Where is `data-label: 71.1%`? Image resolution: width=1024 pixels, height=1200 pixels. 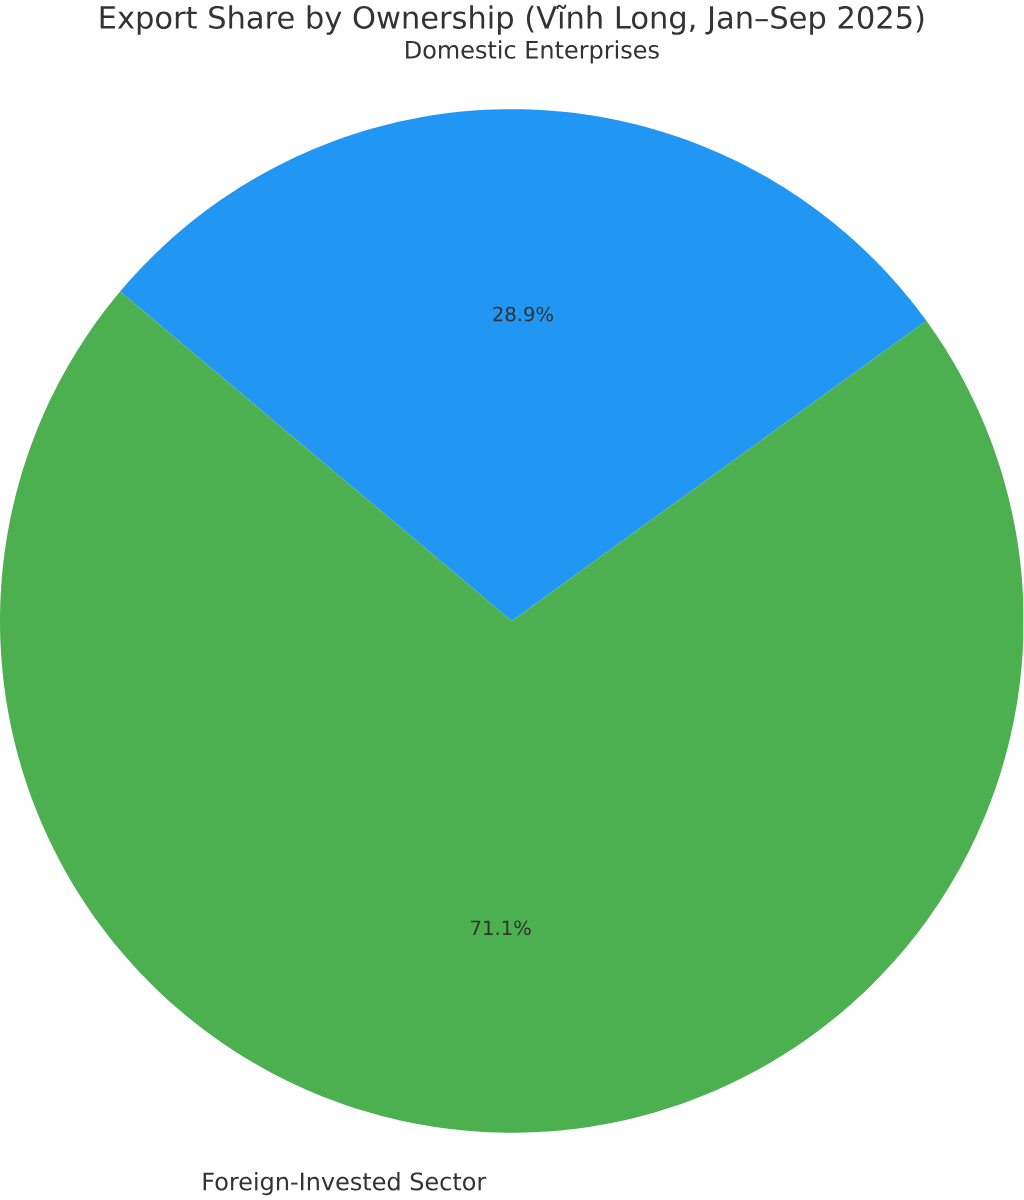 data-label: 71.1% is located at coordinates (501, 928).